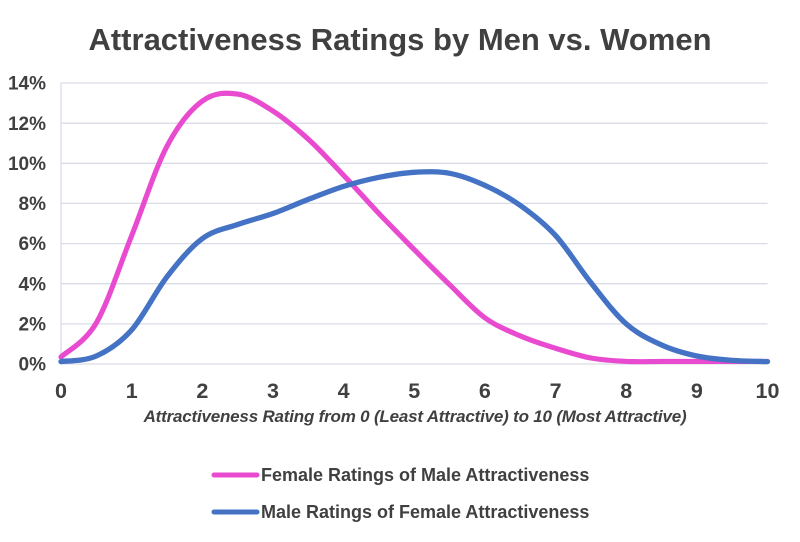 The width and height of the screenshot is (800, 542). I want to click on svg-text: 3, so click(273, 391).